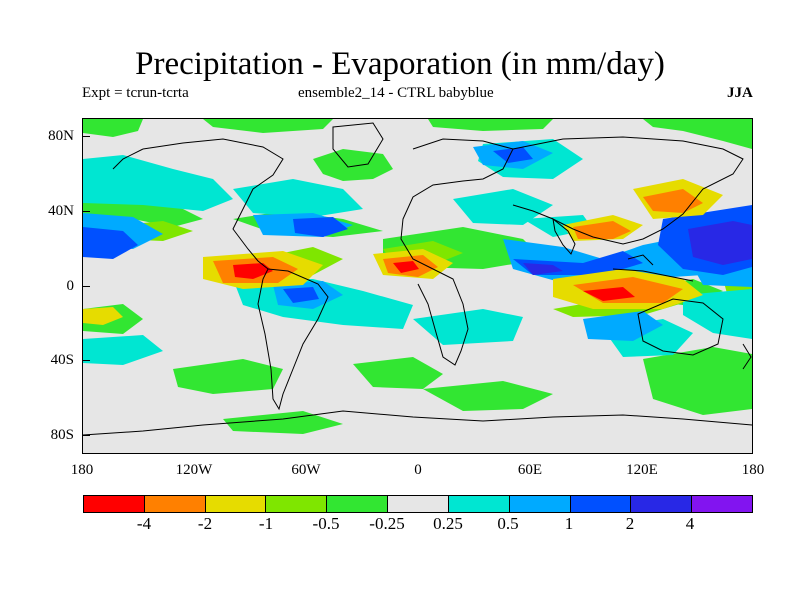 The width and height of the screenshot is (800, 600). I want to click on x-axis-label: 0, so click(418, 470).